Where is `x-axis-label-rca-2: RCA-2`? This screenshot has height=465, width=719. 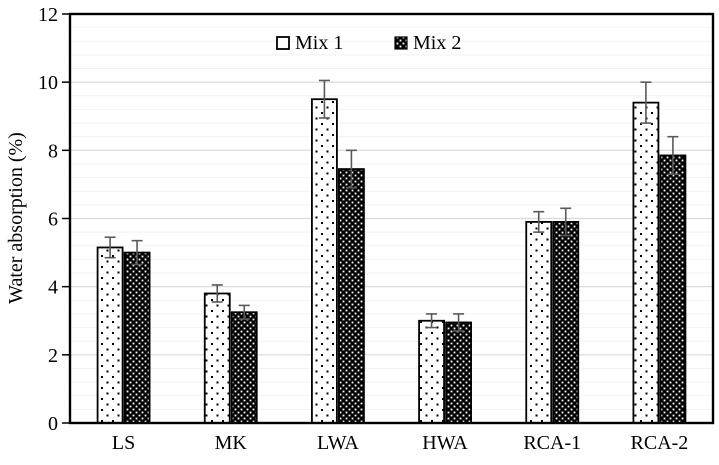 x-axis-label-rca-2: RCA-2 is located at coordinates (660, 443).